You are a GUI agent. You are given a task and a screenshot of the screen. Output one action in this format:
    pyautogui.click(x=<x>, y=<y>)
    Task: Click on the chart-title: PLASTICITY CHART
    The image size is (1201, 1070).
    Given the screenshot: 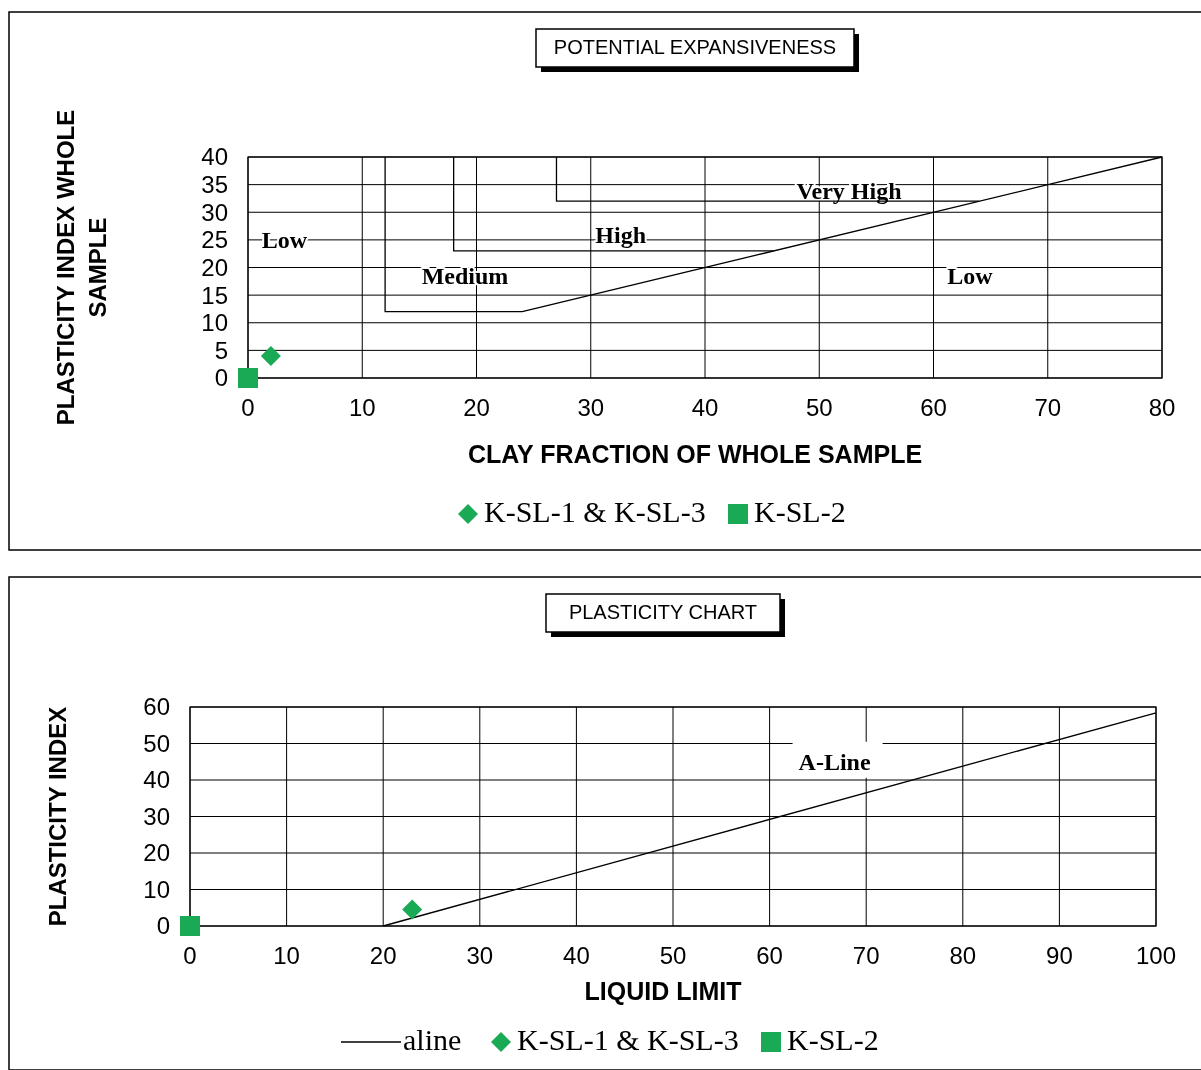 What is the action you would take?
    pyautogui.click(x=663, y=612)
    